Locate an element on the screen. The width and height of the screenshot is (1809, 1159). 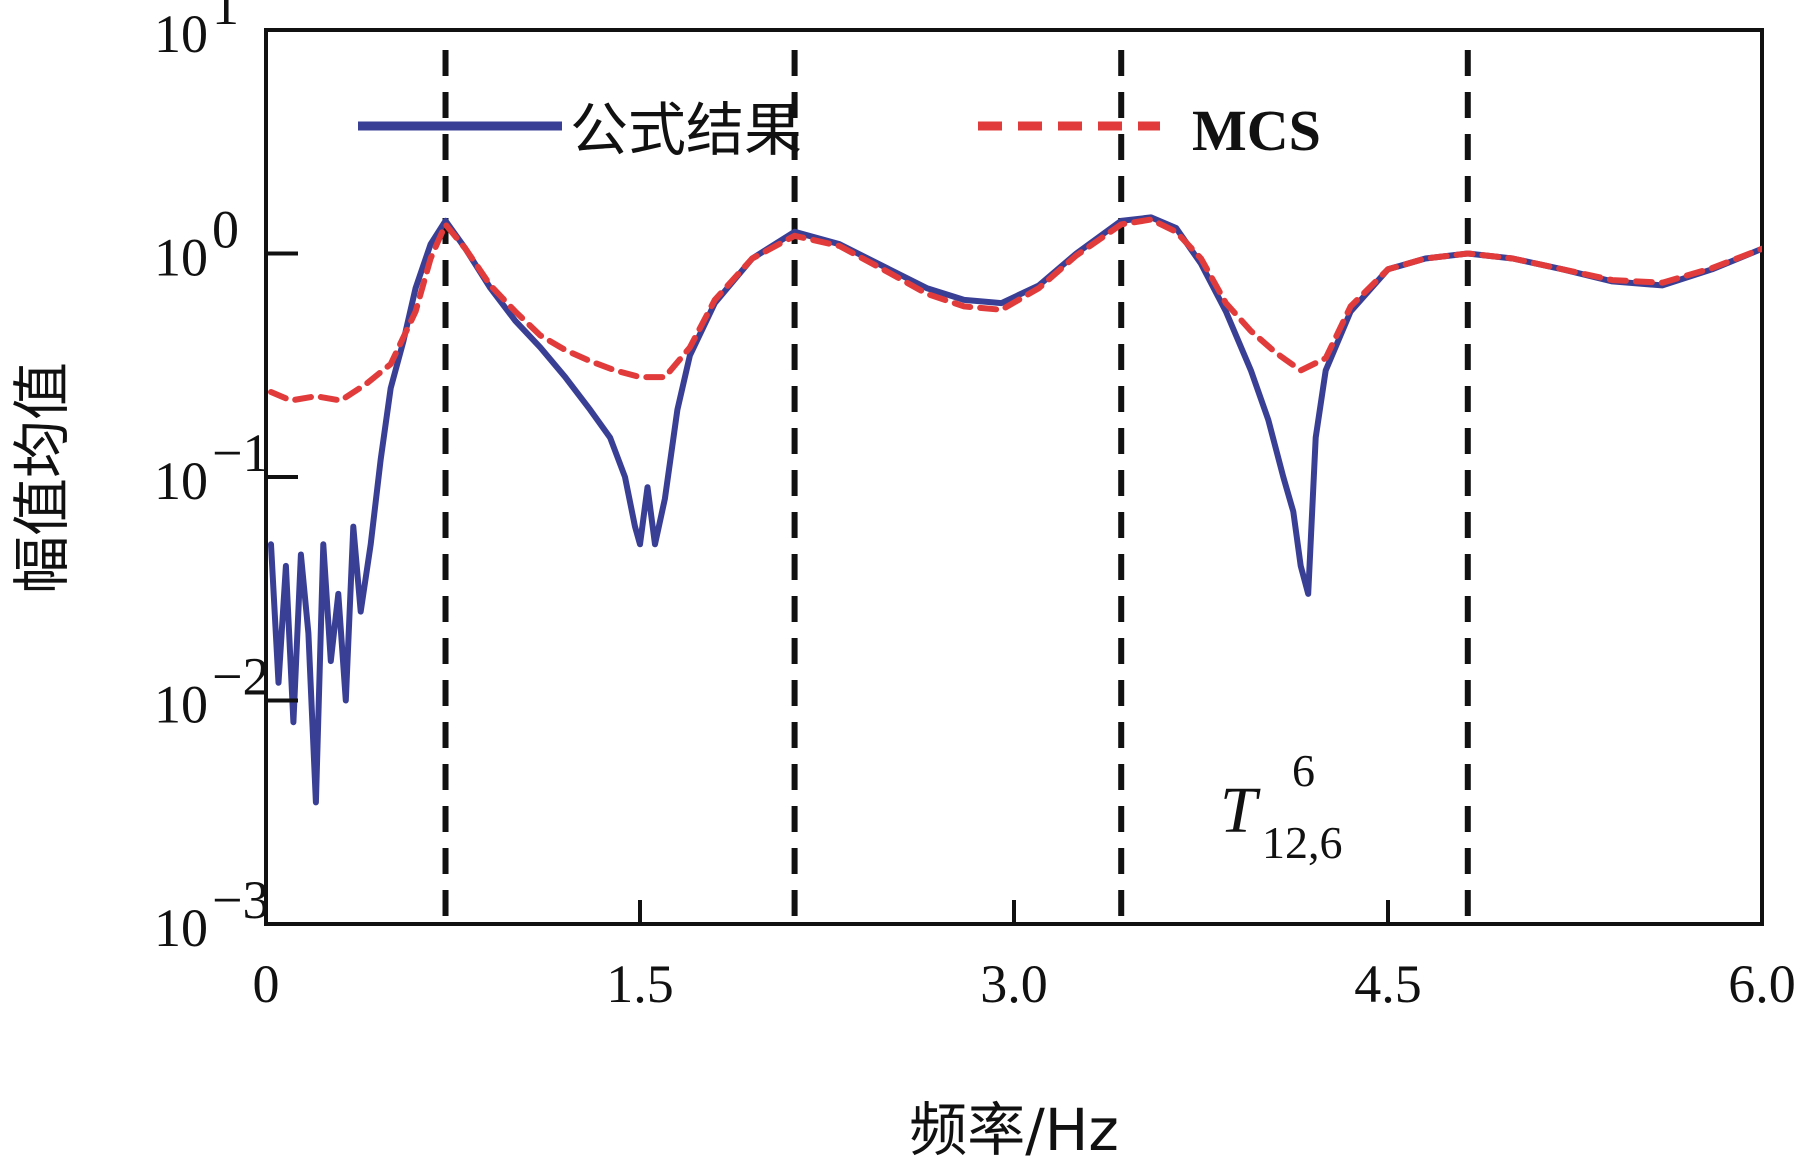
y-tick-label-exp-0: 1 is located at coordinates (225, 18).